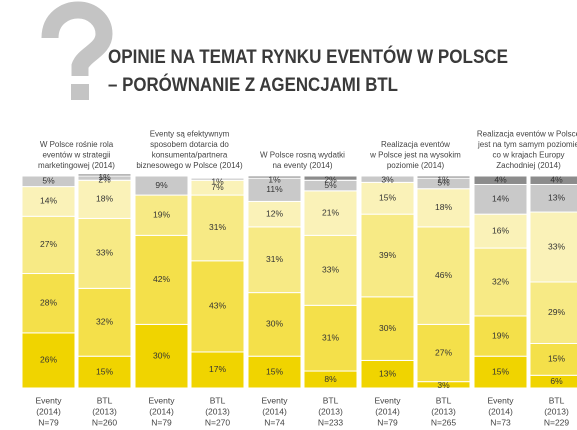  I want to click on value-label: 9%, so click(161, 185).